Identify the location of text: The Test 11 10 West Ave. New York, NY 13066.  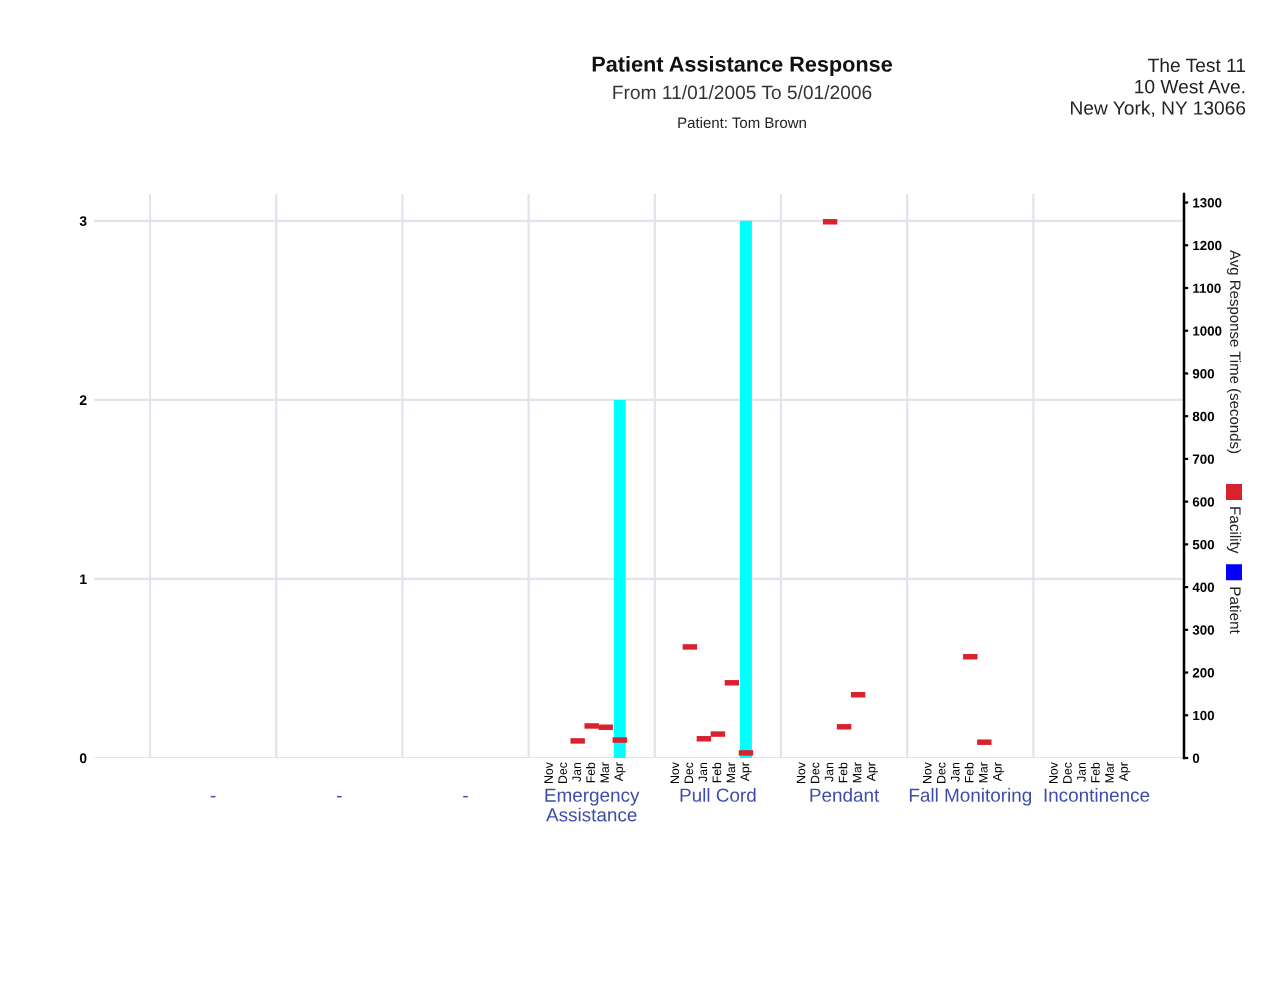
(1158, 88).